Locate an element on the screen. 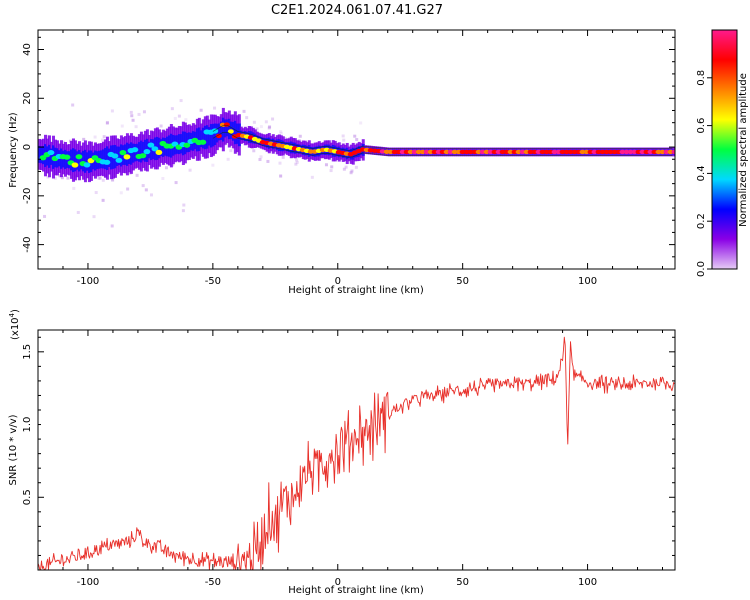  snr-scale-label: (x104) is located at coordinates (14, 324).